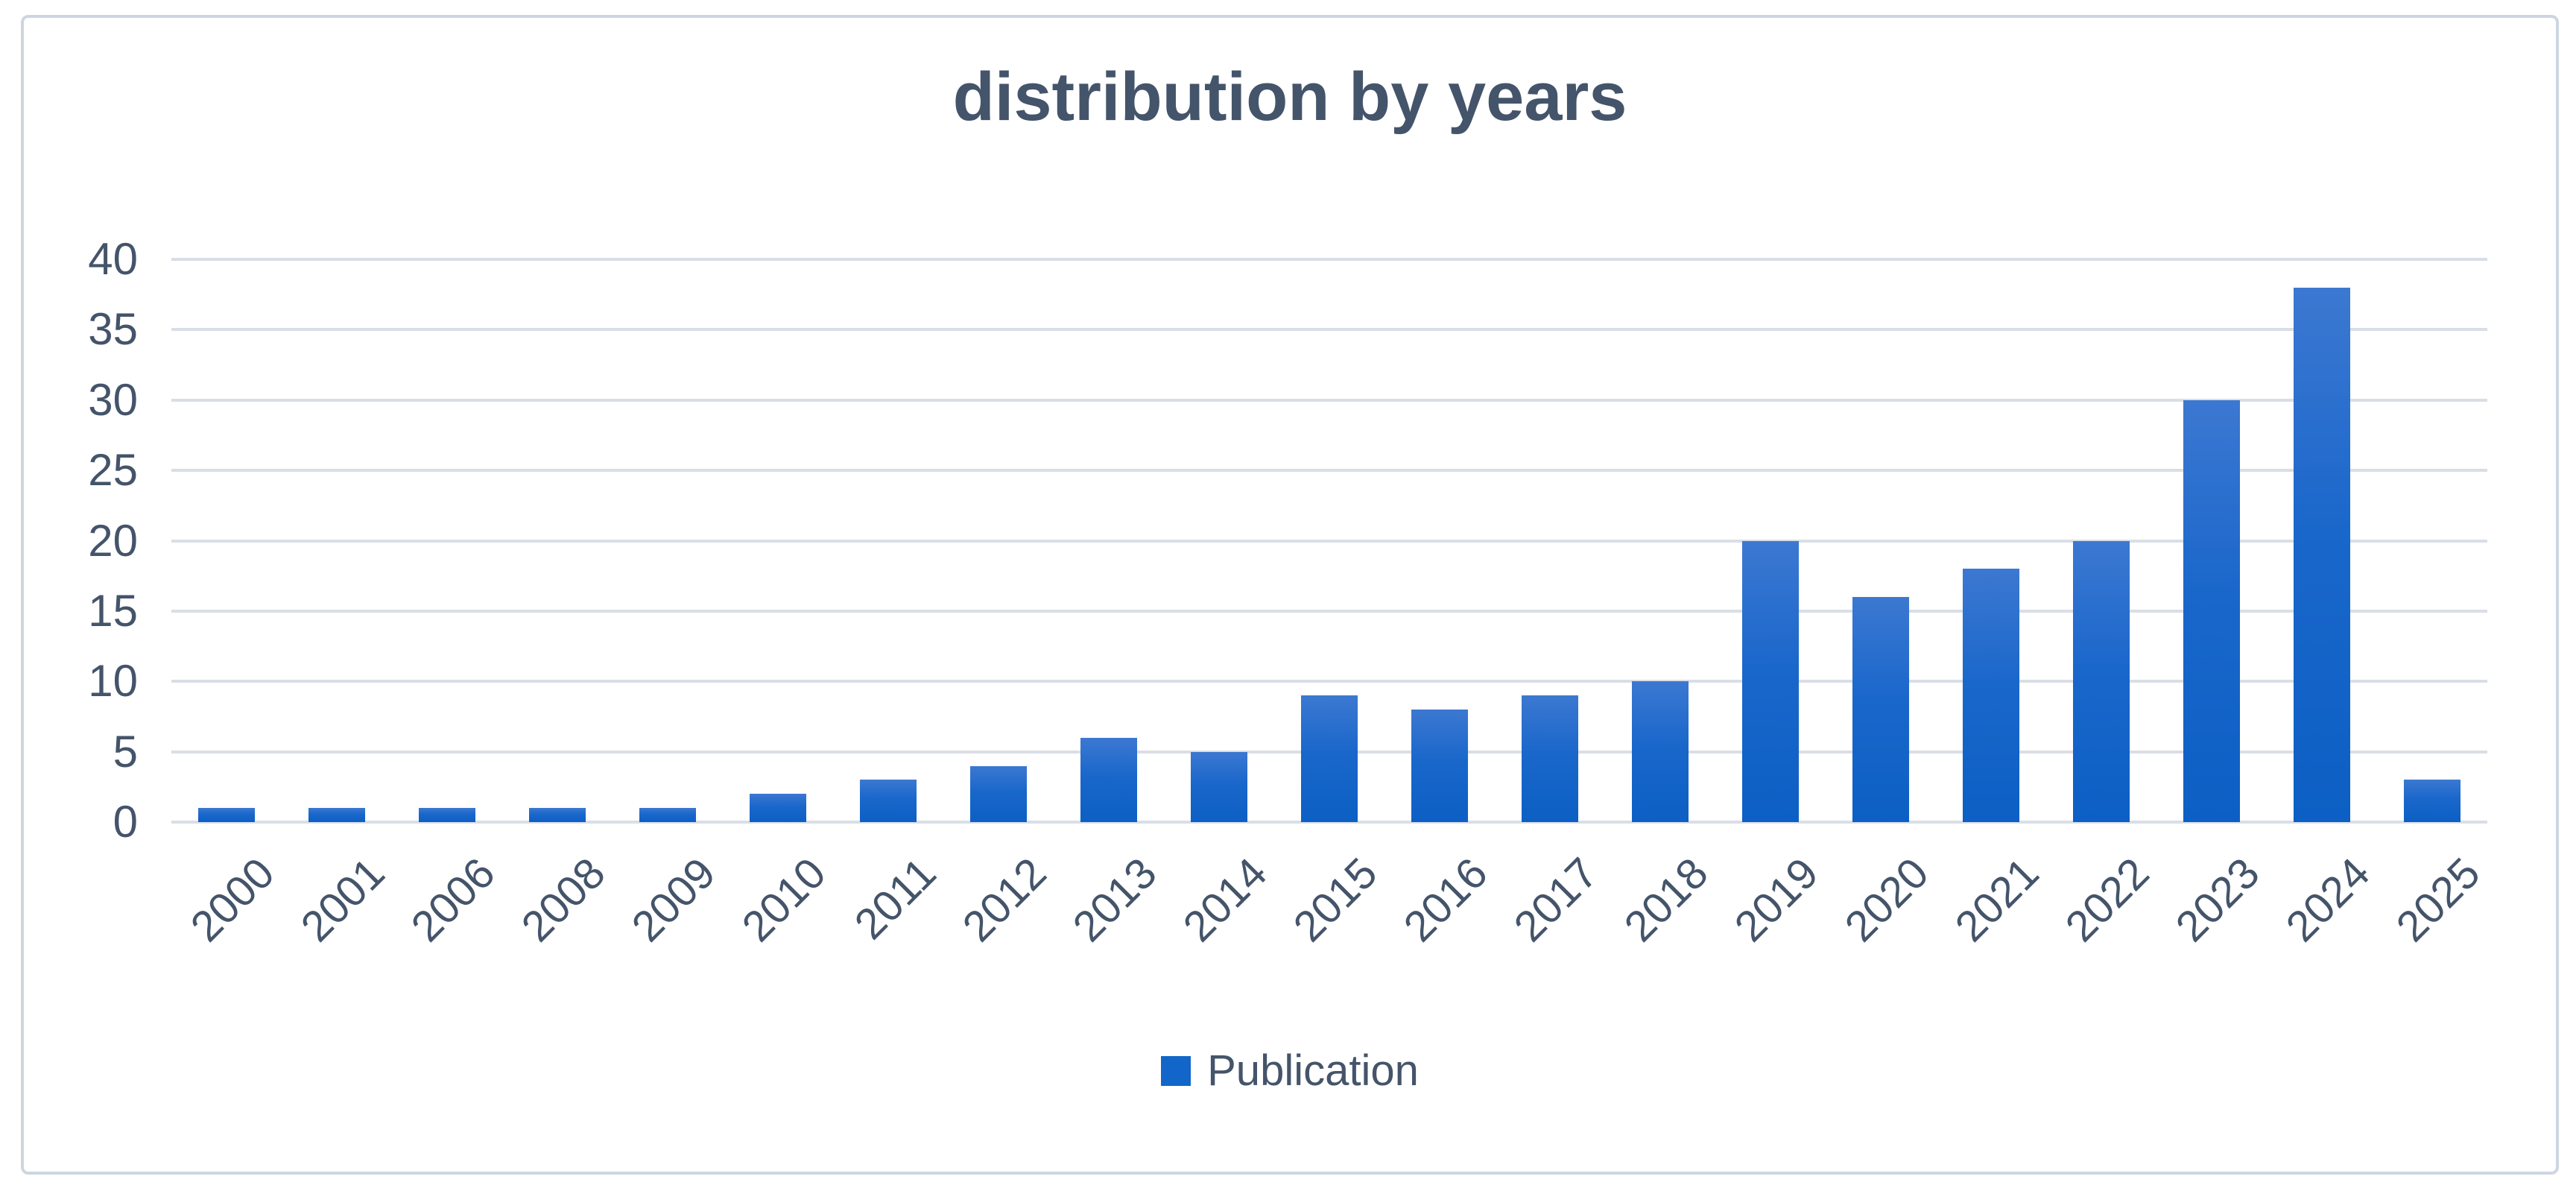 The height and width of the screenshot is (1191, 2576). I want to click on legend-label: Publication, so click(1313, 1070).